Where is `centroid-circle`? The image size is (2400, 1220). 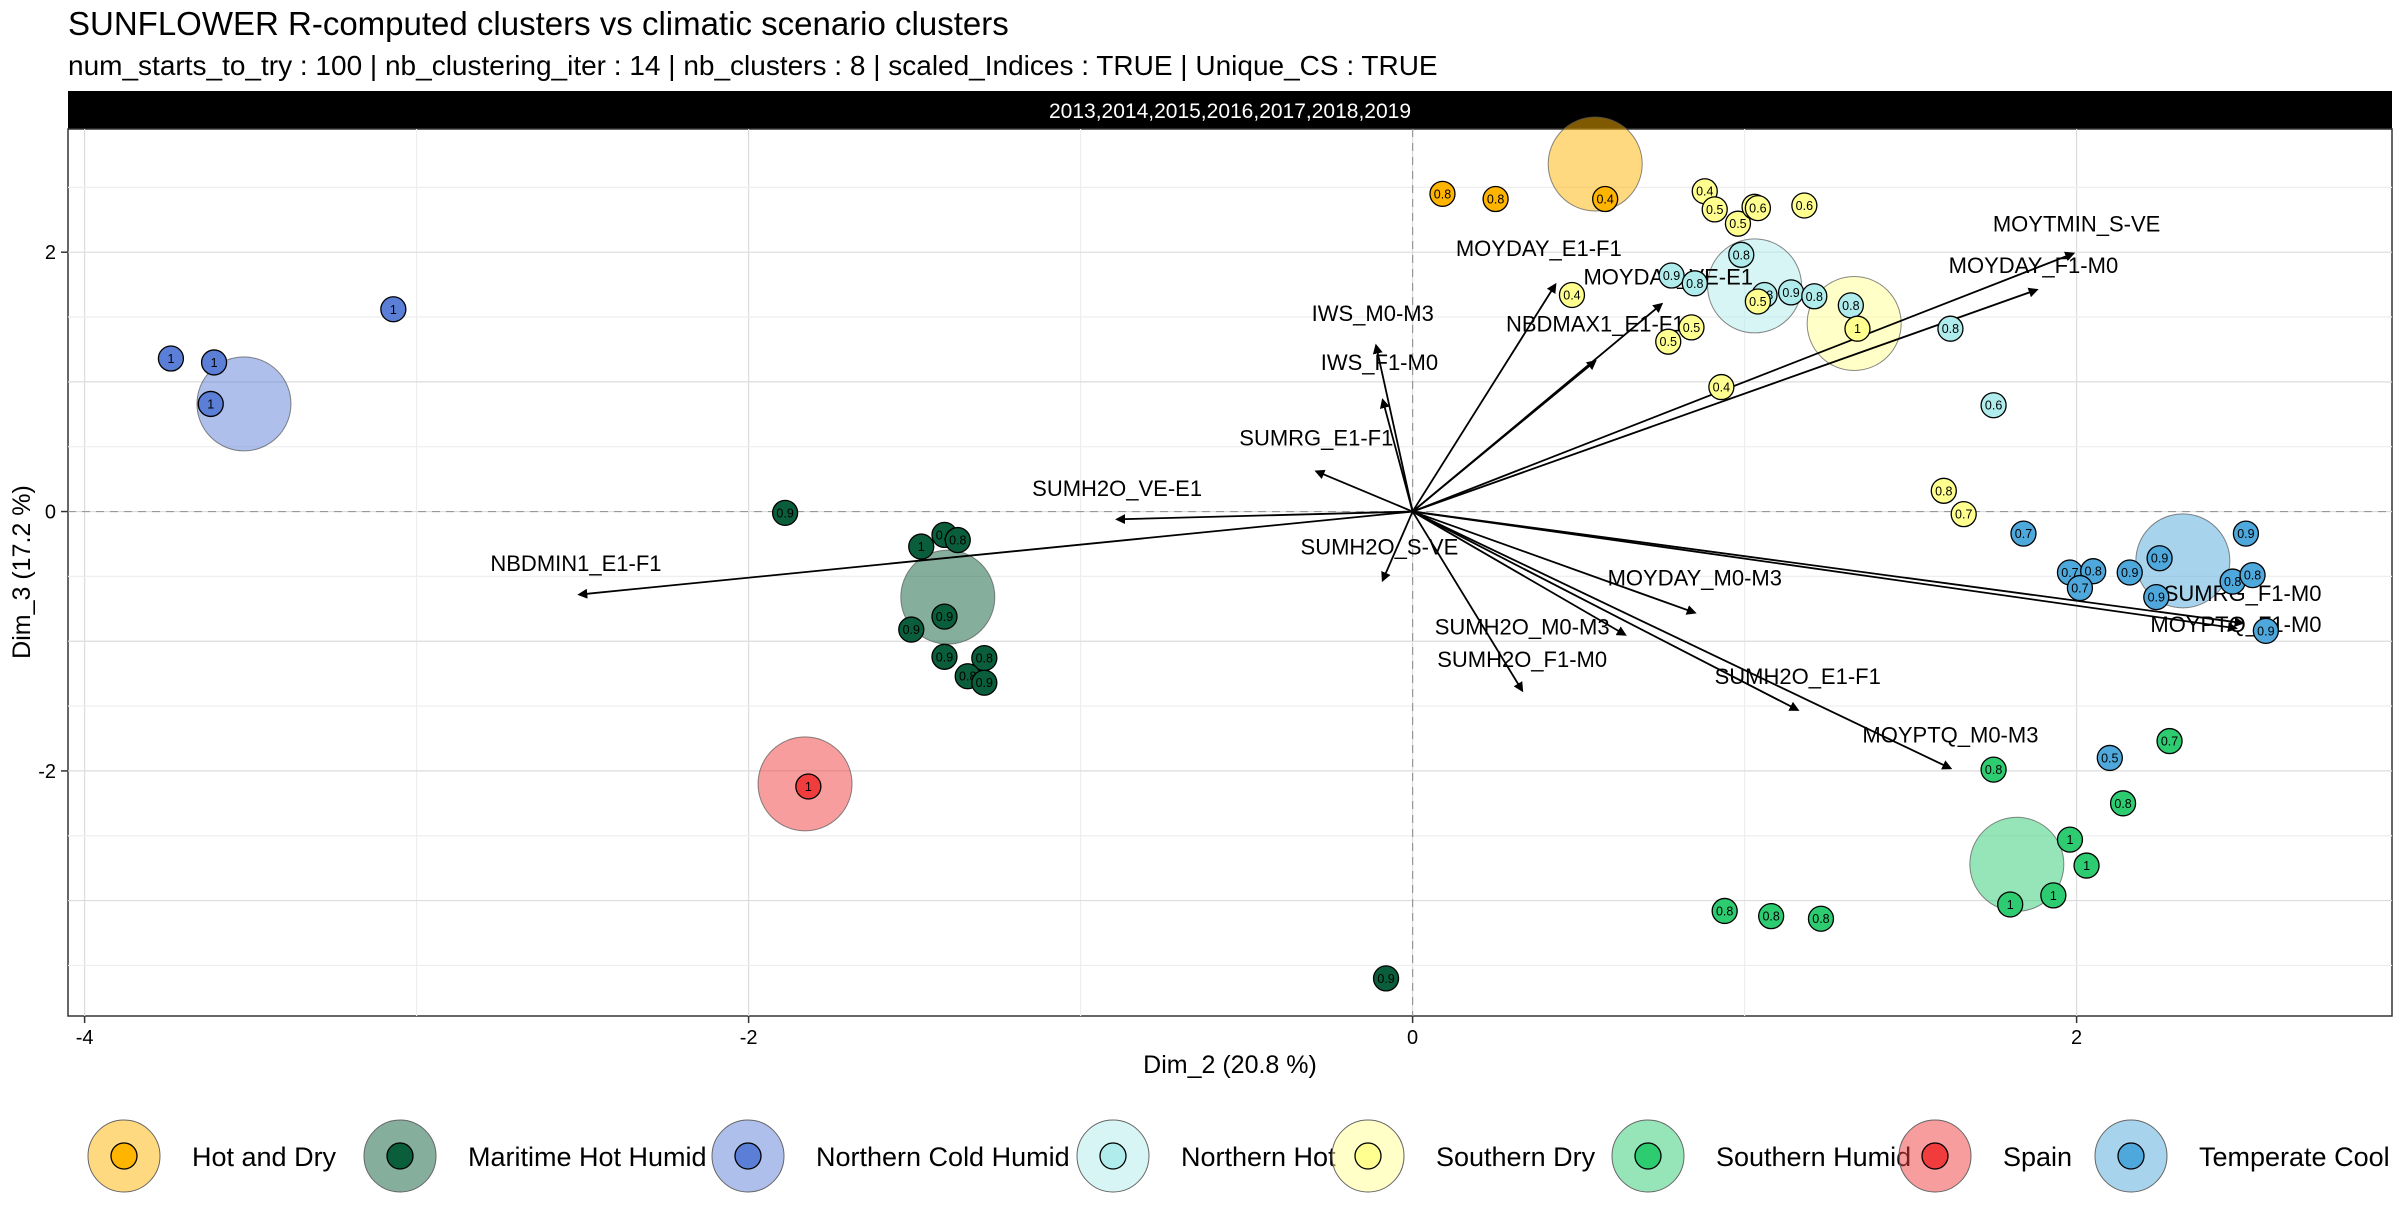 centroid-circle is located at coordinates (1595, 164).